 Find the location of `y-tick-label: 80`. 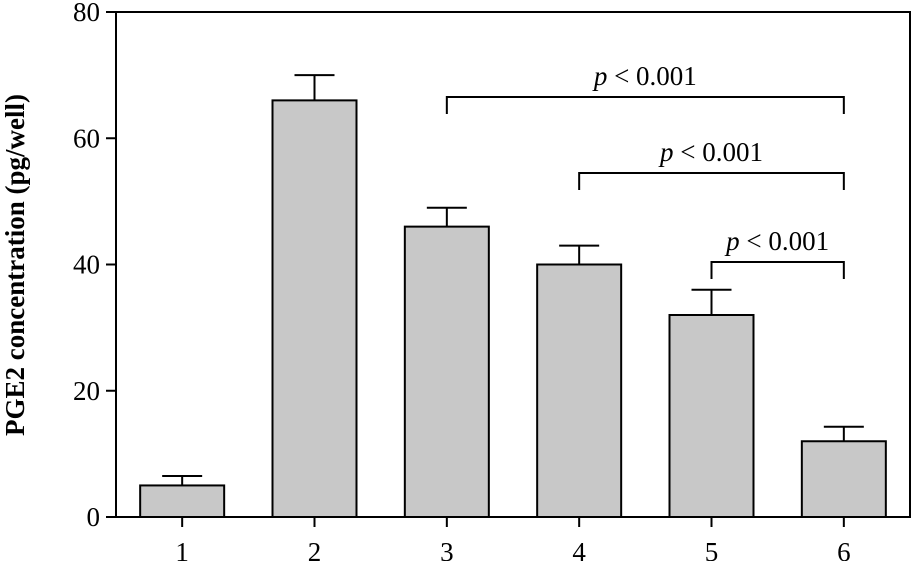

y-tick-label: 80 is located at coordinates (86, 13).